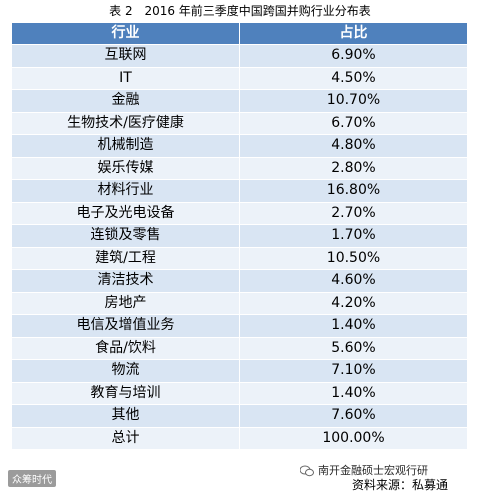 The height and width of the screenshot is (493, 480). I want to click on table-row: 互联网 6.90%, so click(239, 56).